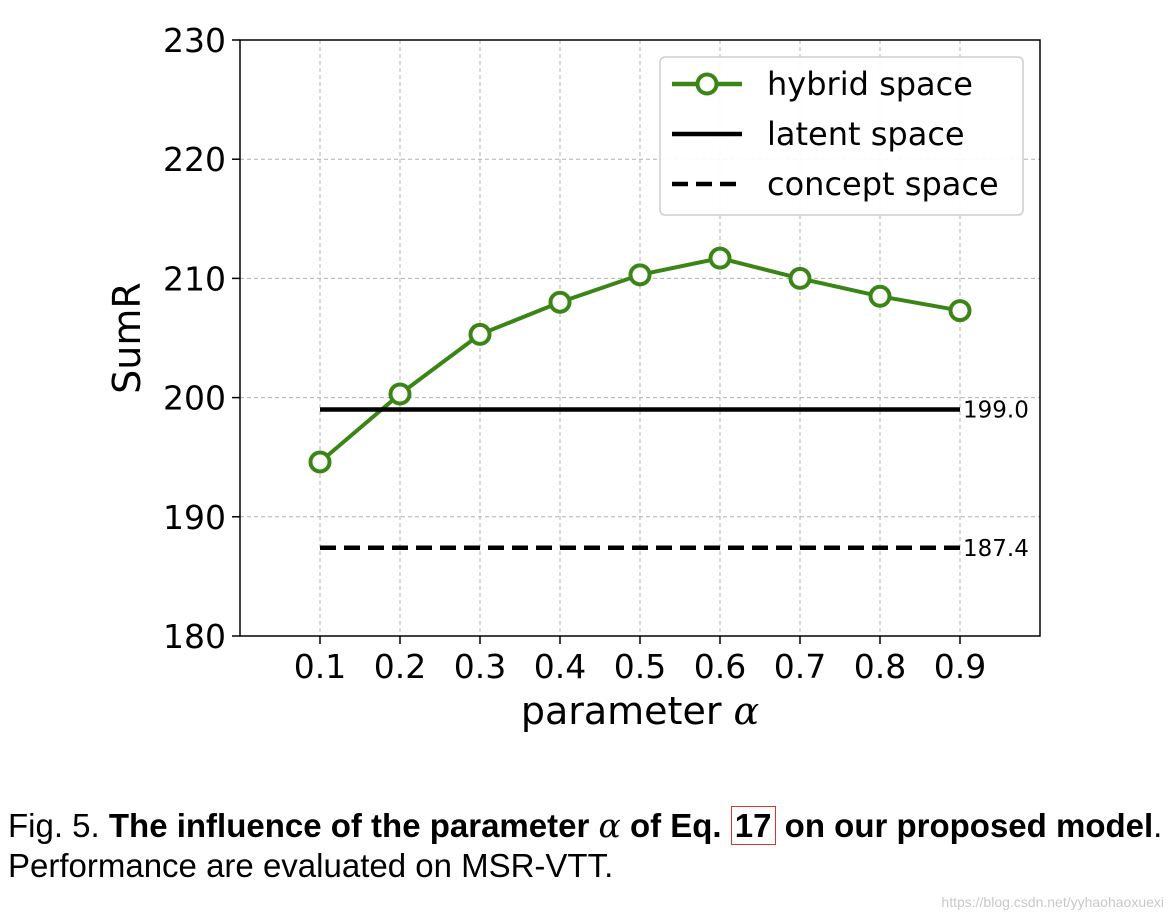 The height and width of the screenshot is (916, 1172). What do you see at coordinates (194, 636) in the screenshot?
I see `y-tick-label: 180` at bounding box center [194, 636].